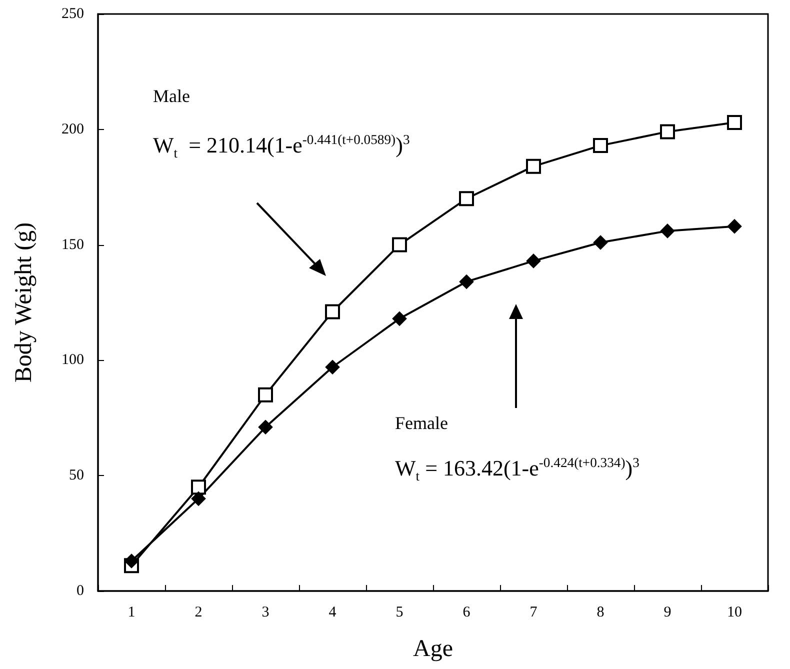 The height and width of the screenshot is (669, 790). Describe the element at coordinates (600, 612) in the screenshot. I see `x-tick-label: 8` at that location.